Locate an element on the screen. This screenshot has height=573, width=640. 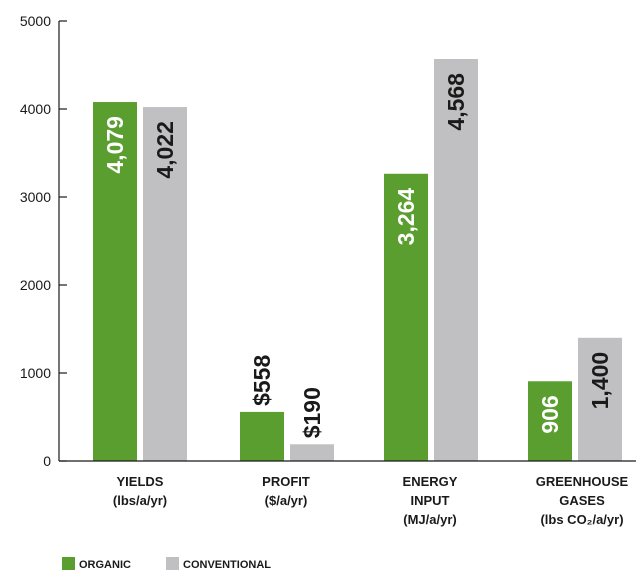
legend-label-conventional: CONVENTIONAL is located at coordinates (227, 565).